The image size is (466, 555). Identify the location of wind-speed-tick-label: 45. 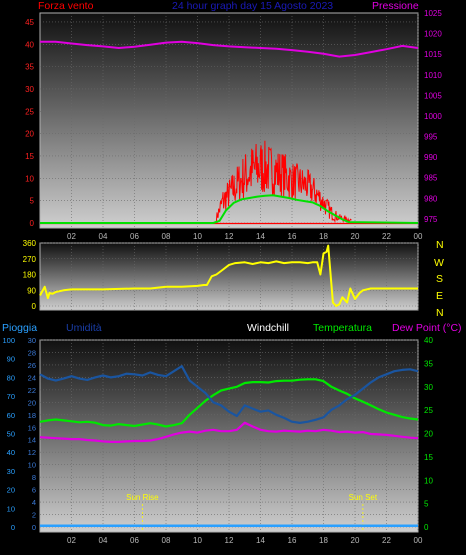
(29, 22).